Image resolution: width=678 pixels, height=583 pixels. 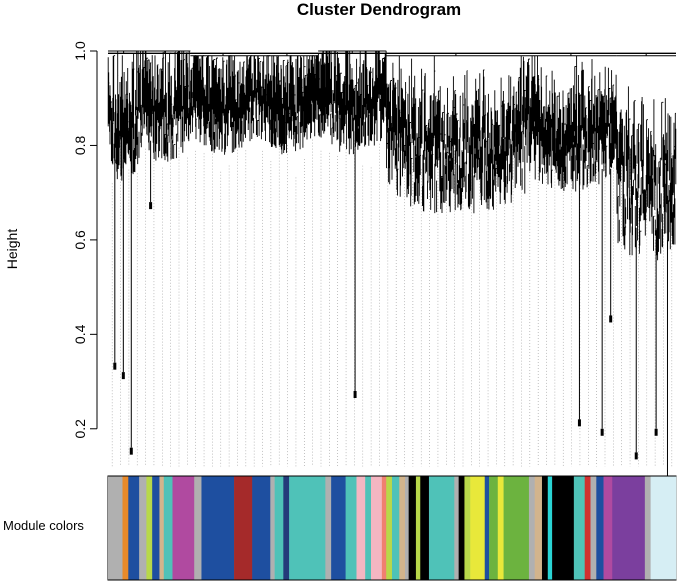 I want to click on y-tick-label: 0.8, so click(x=80, y=146).